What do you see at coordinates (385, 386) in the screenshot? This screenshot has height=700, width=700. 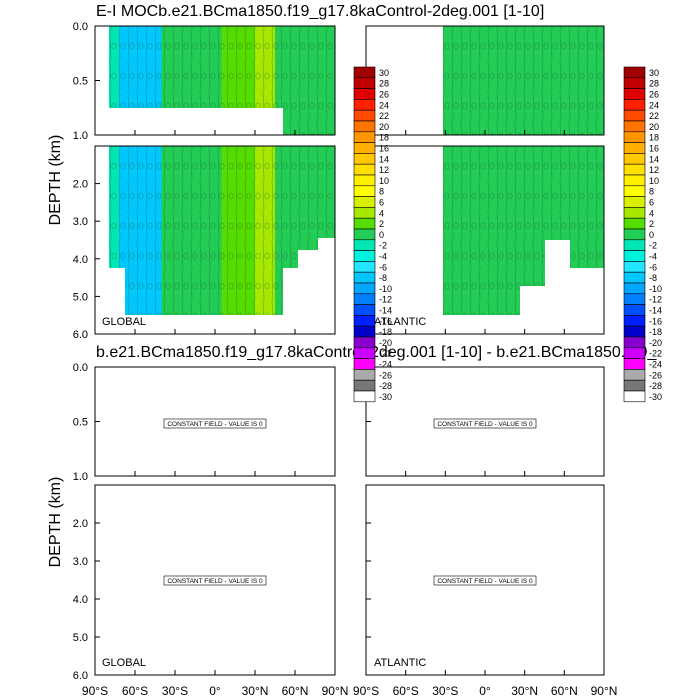 I see `colorbar-label: -28` at bounding box center [385, 386].